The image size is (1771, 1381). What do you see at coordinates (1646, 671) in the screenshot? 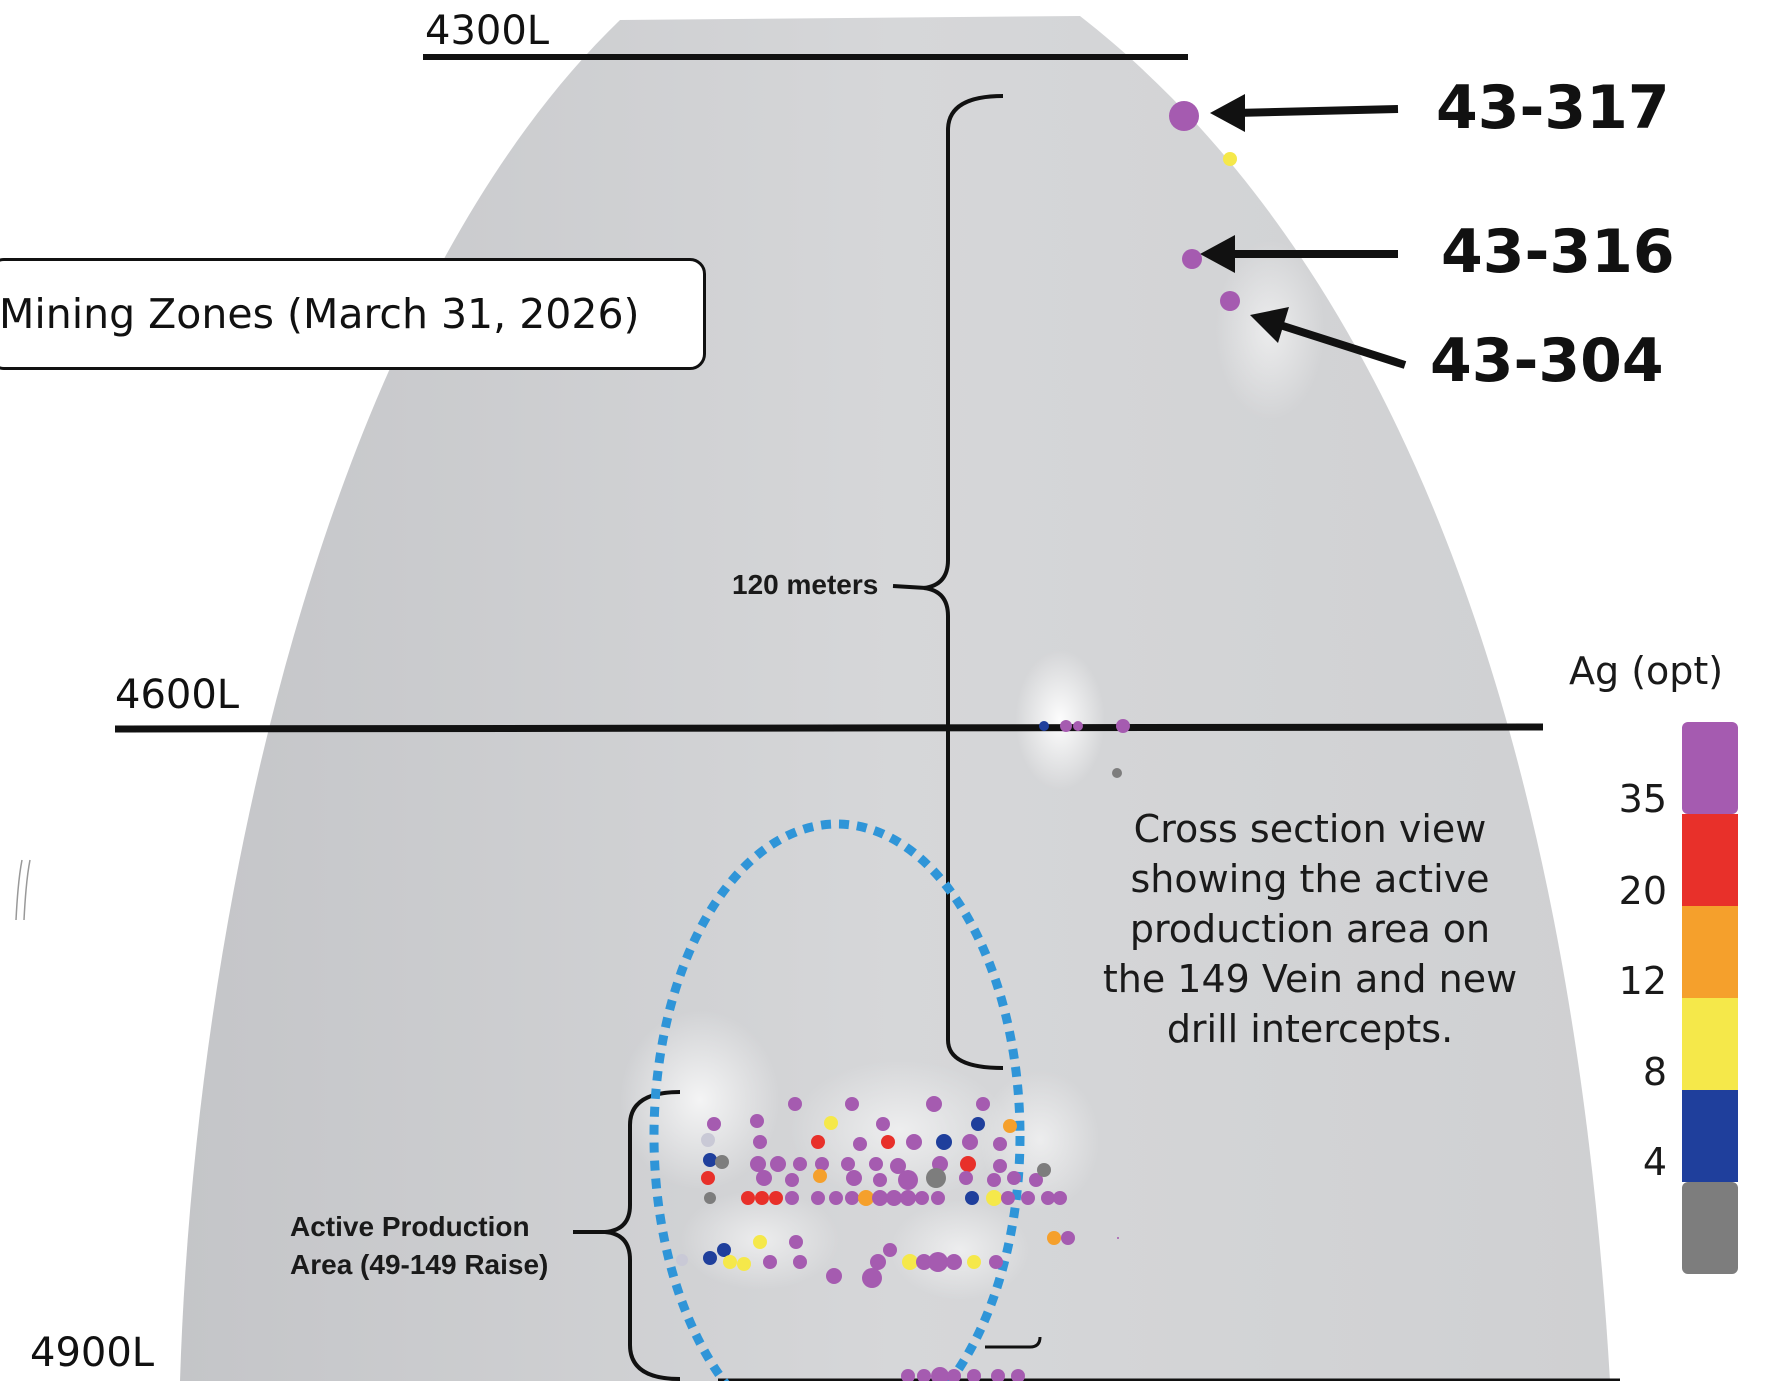
I see `legend-title: Ag (opt)` at bounding box center [1646, 671].